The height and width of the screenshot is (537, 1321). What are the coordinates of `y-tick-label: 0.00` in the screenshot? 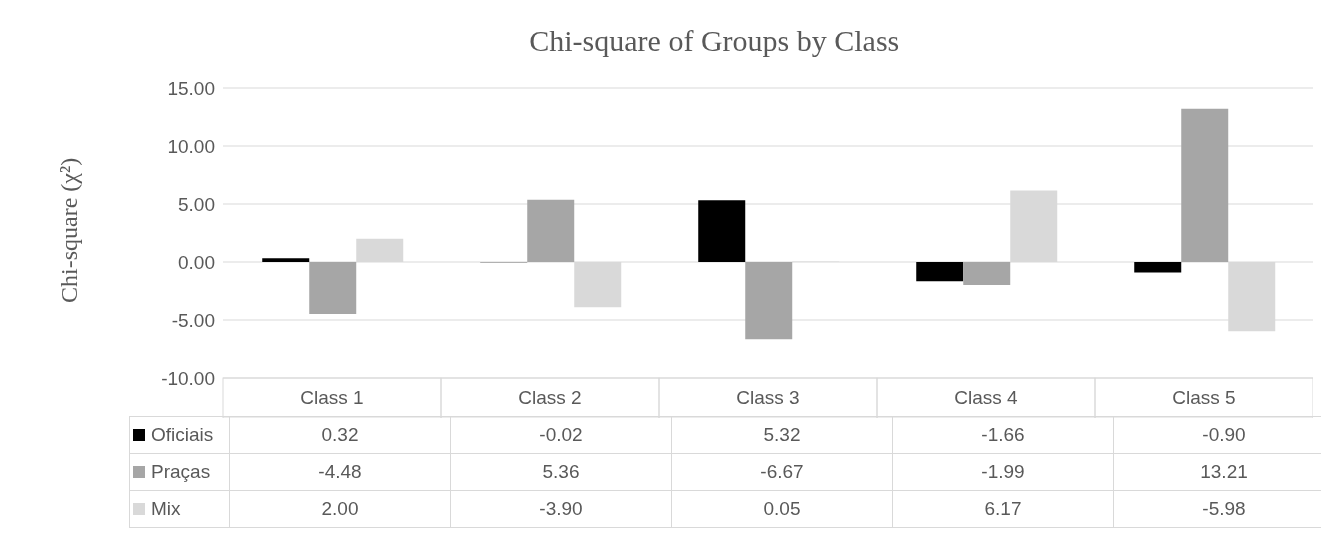 It's located at (196, 262).